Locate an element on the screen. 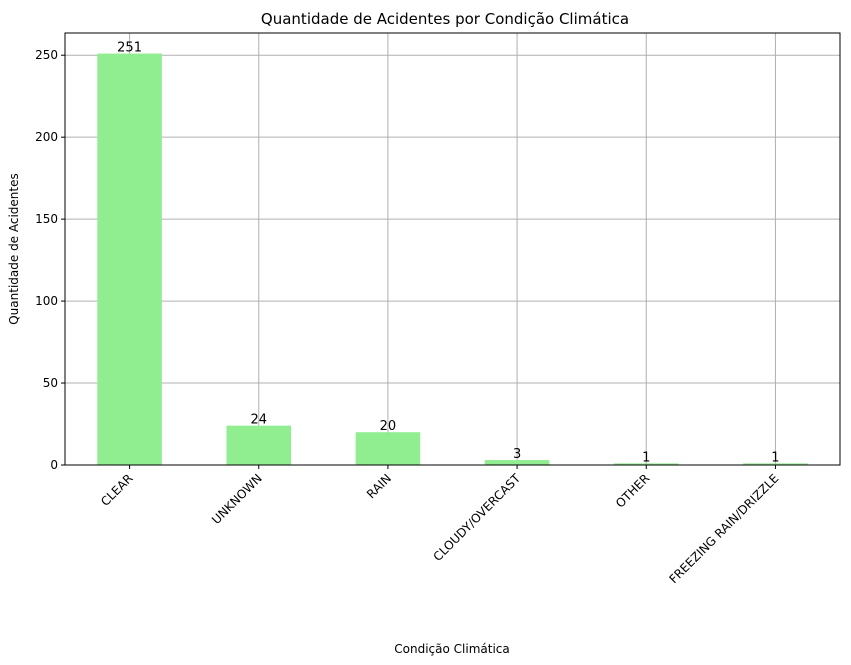  data-label: 3 is located at coordinates (517, 454).